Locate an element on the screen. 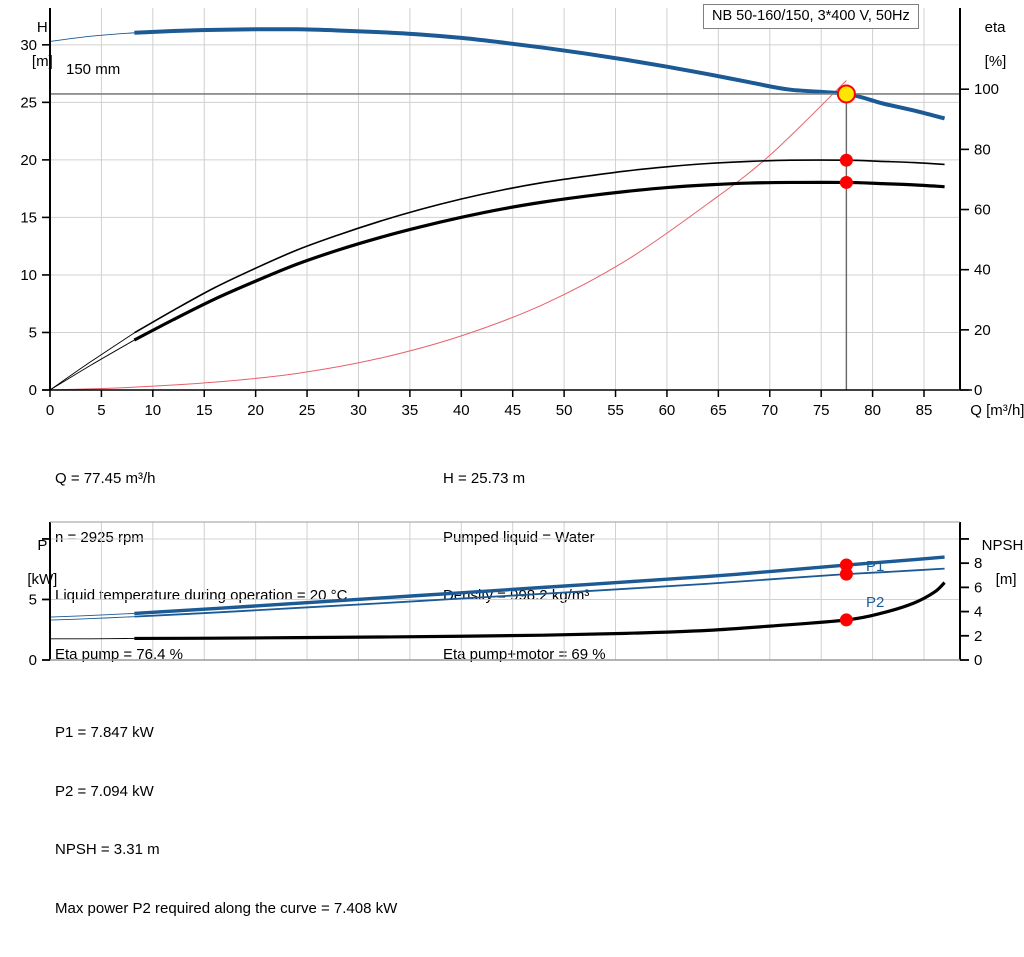 The image size is (1024, 957). svg-text: 75 is located at coordinates (821, 410).